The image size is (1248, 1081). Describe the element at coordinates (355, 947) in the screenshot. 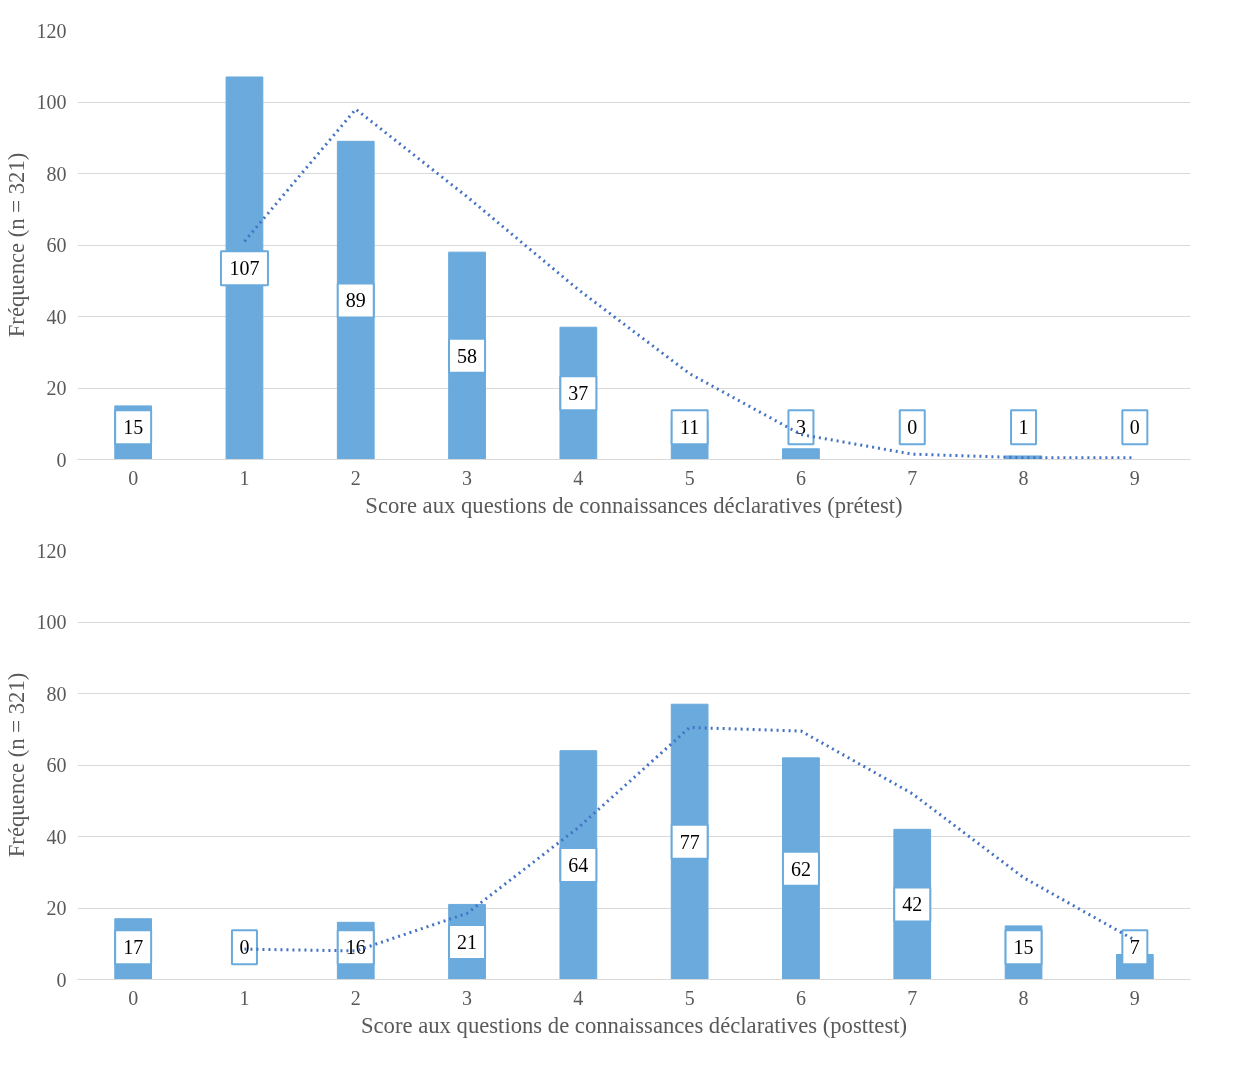

I see `data-label: 16` at that location.